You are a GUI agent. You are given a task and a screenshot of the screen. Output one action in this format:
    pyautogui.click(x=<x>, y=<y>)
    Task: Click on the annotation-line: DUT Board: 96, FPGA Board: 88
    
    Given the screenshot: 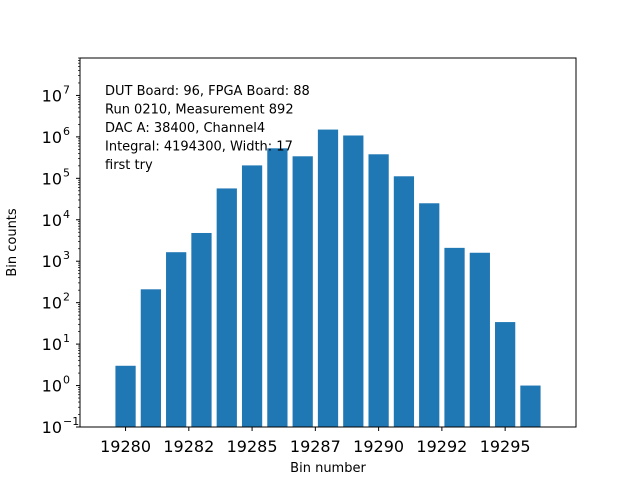 What is the action you would take?
    pyautogui.click(x=207, y=91)
    